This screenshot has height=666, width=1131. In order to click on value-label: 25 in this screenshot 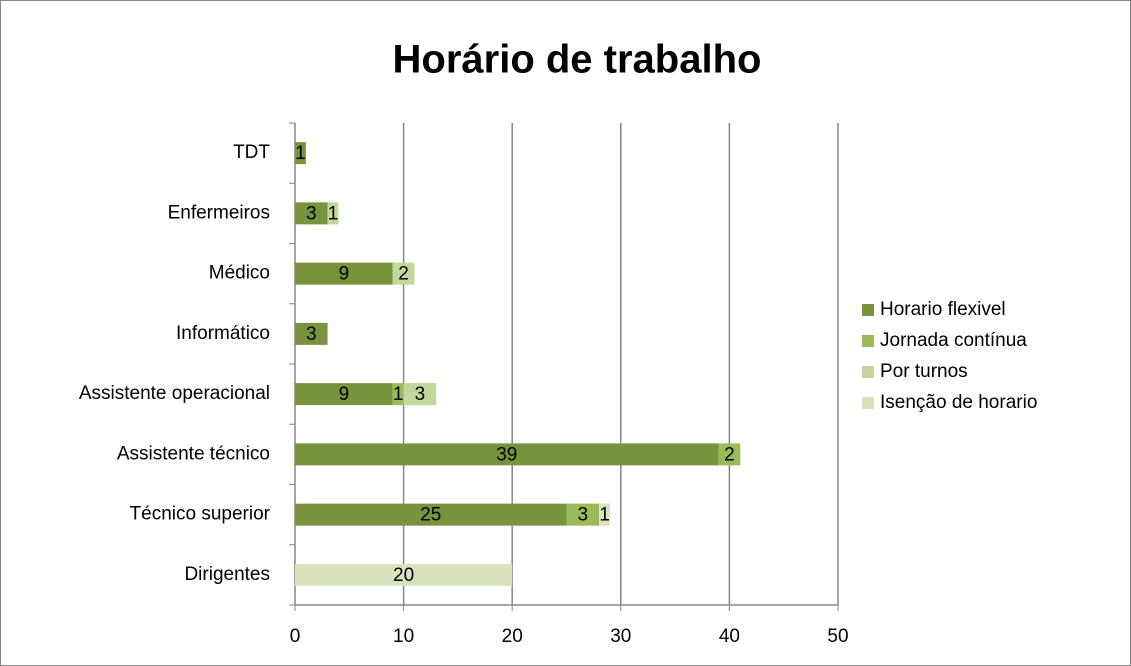, I will do `click(430, 515)`.